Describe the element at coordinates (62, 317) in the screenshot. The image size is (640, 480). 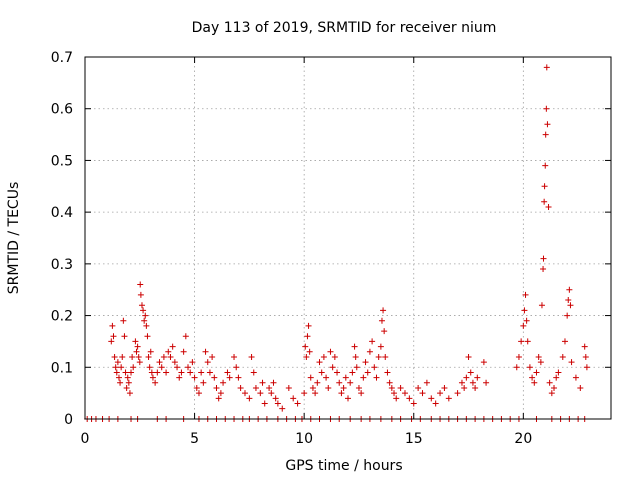
I see `y-tick-label: 0.2` at that location.